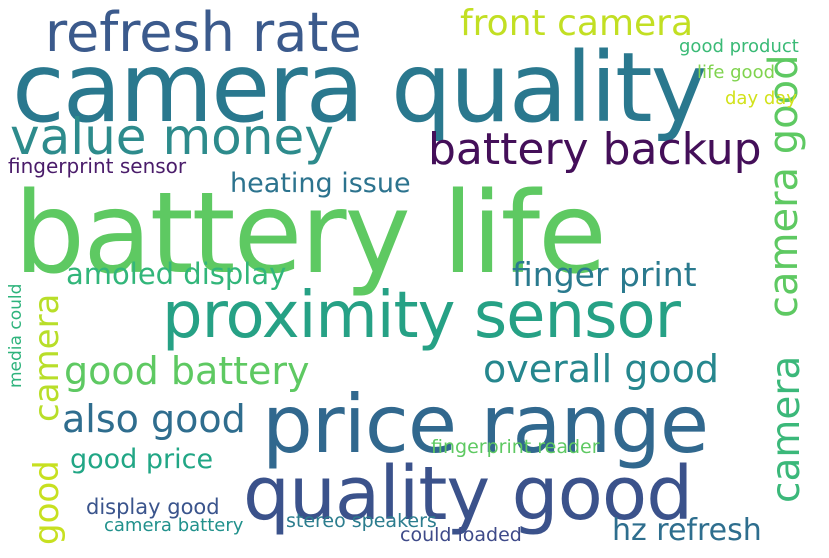 This screenshot has width=829, height=558. Describe the element at coordinates (47, 357) in the screenshot. I see `word-camera-vertical: camera` at that location.